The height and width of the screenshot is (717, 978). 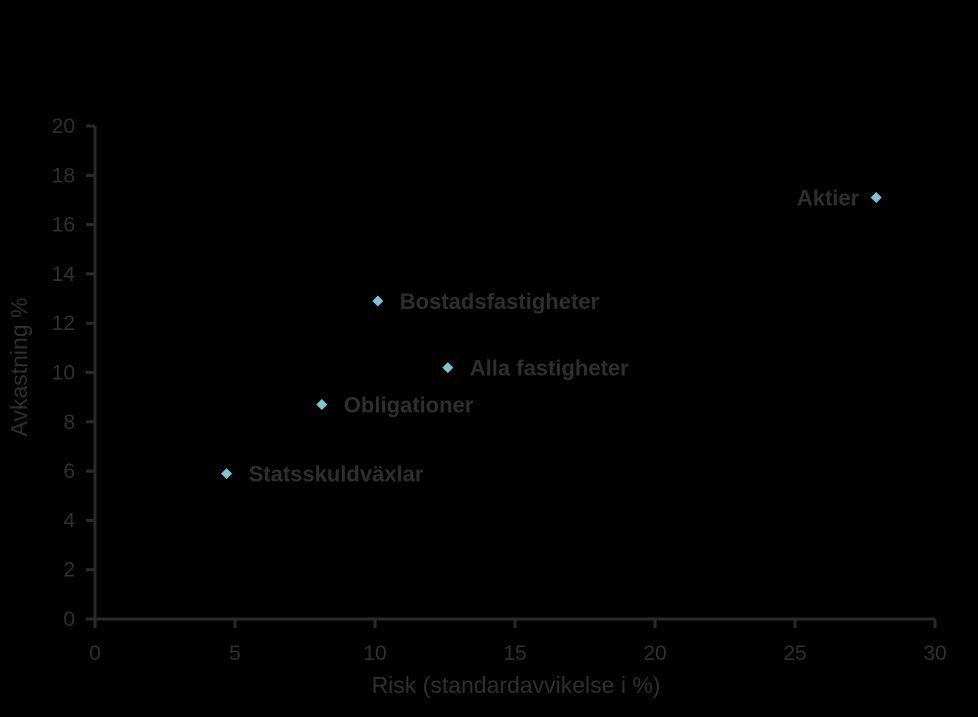 I want to click on y-tick-label: 0, so click(x=69, y=619).